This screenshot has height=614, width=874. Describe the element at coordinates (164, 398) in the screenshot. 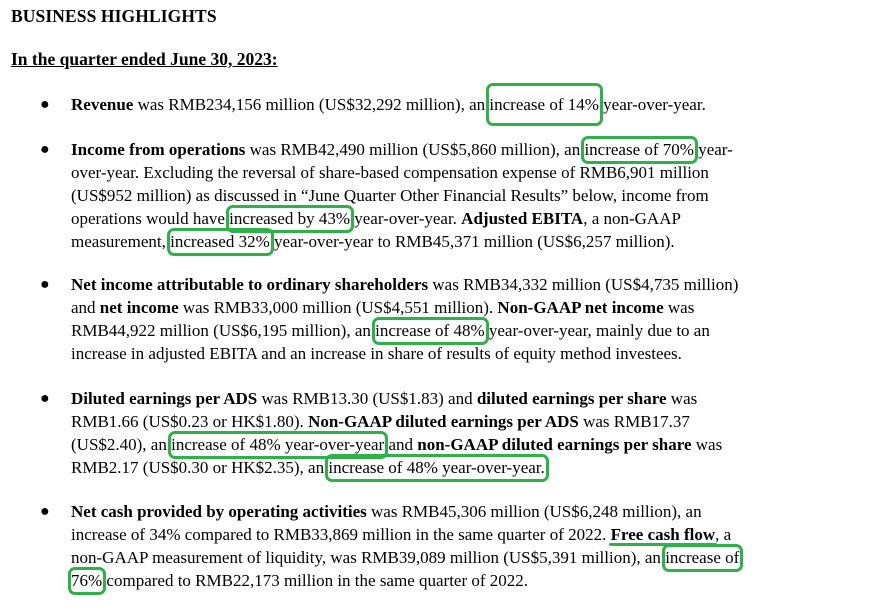

I see `bold-term: Diluted earnings per ADS` at that location.